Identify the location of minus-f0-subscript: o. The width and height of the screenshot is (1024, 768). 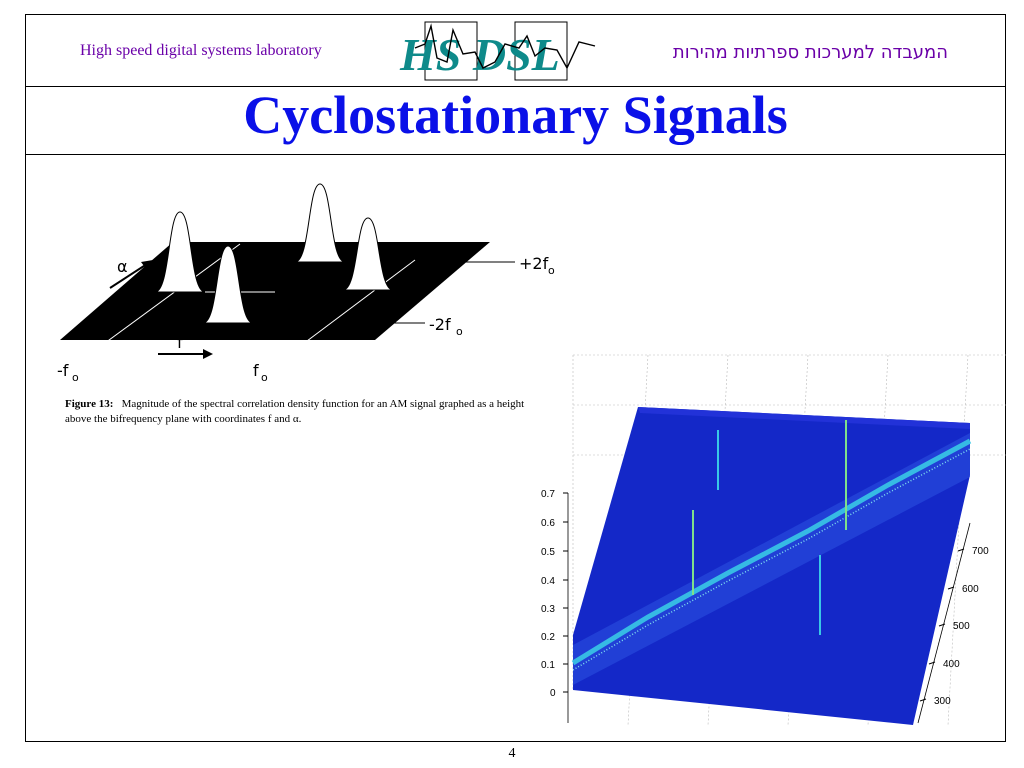
(75, 377).